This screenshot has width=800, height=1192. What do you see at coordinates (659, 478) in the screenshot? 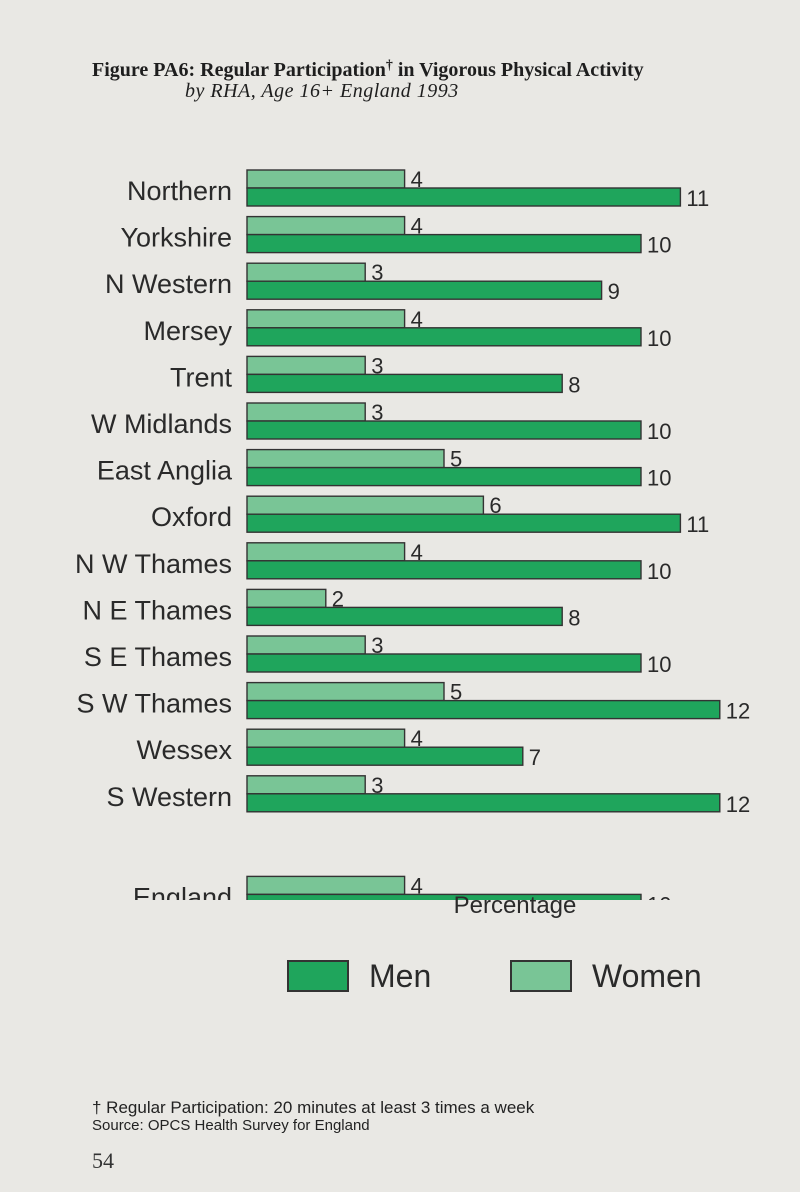
I see `value-label-men-east-anglia: 10` at bounding box center [659, 478].